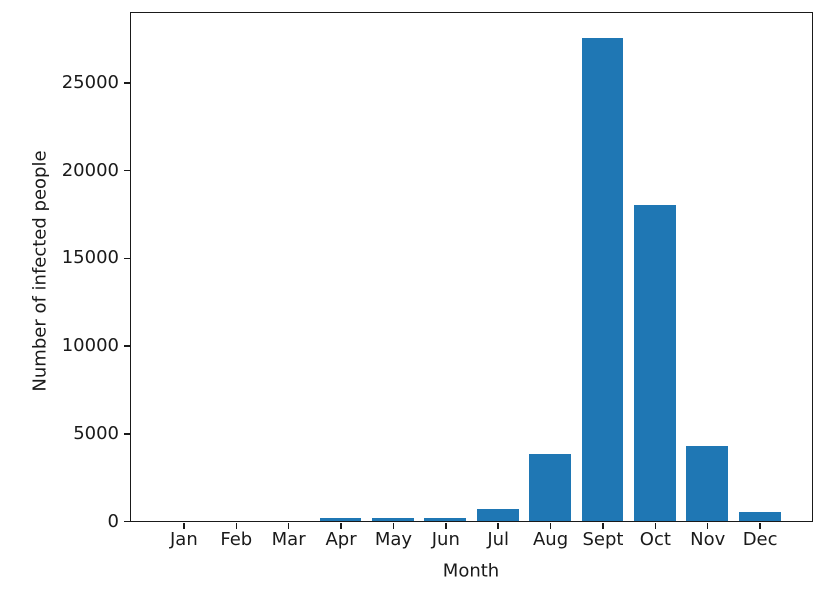  Describe the element at coordinates (602, 279) in the screenshot. I see `bar-sept` at that location.